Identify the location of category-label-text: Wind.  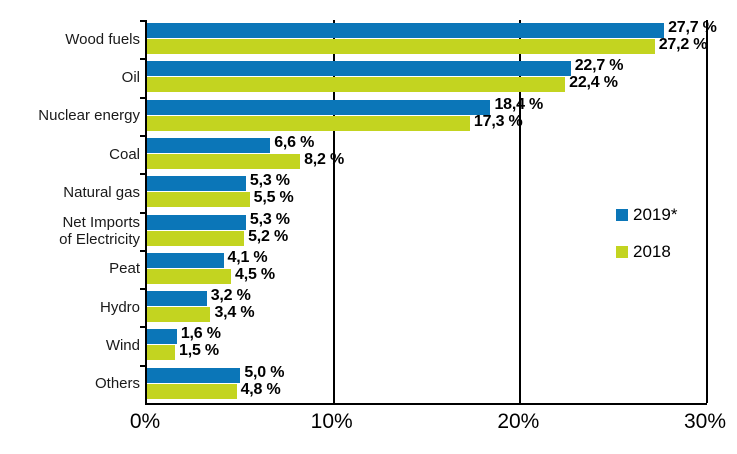
(122, 346).